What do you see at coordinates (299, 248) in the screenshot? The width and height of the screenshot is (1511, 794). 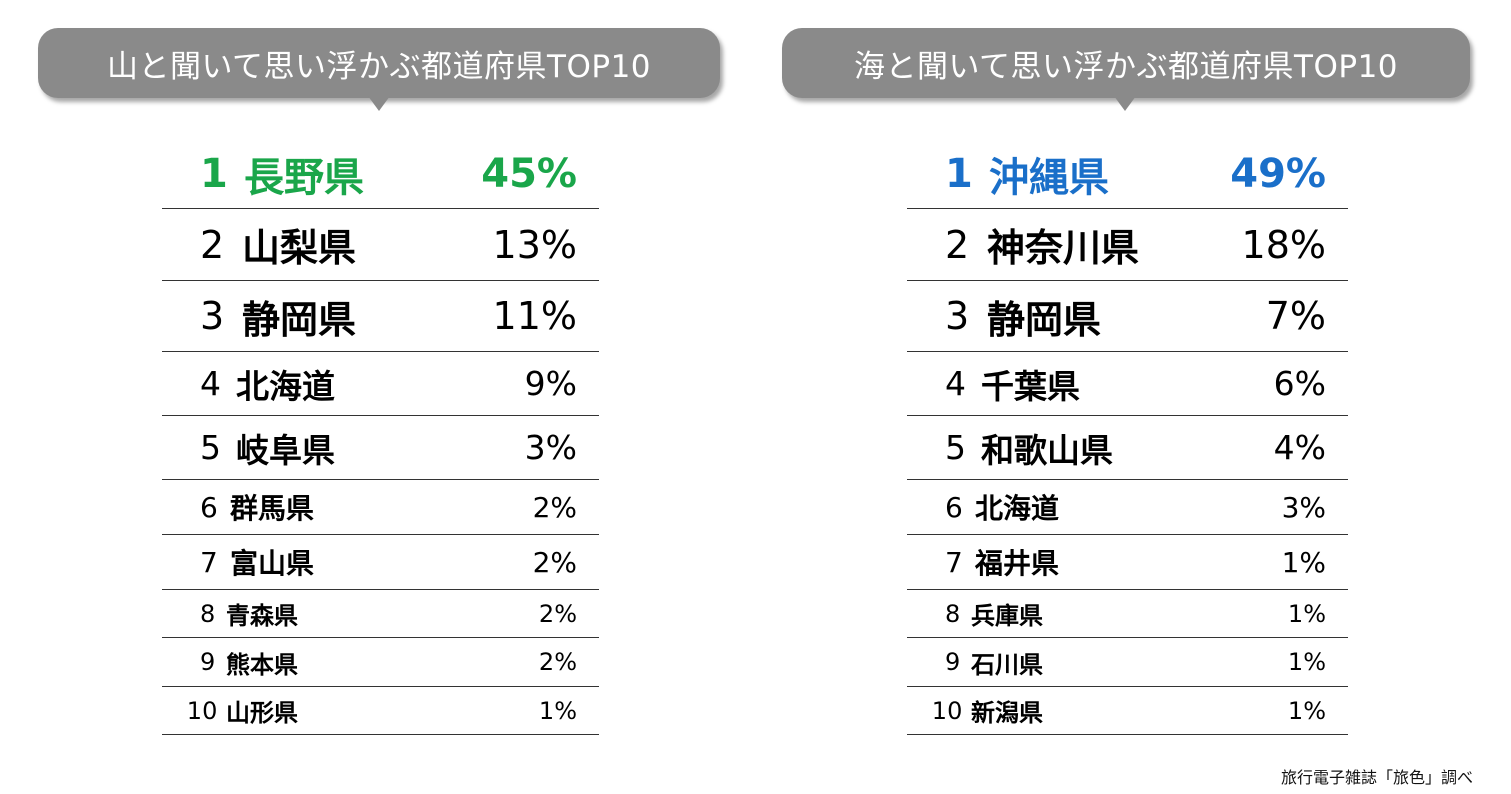 I see `prefecture-name: 山梨県` at bounding box center [299, 248].